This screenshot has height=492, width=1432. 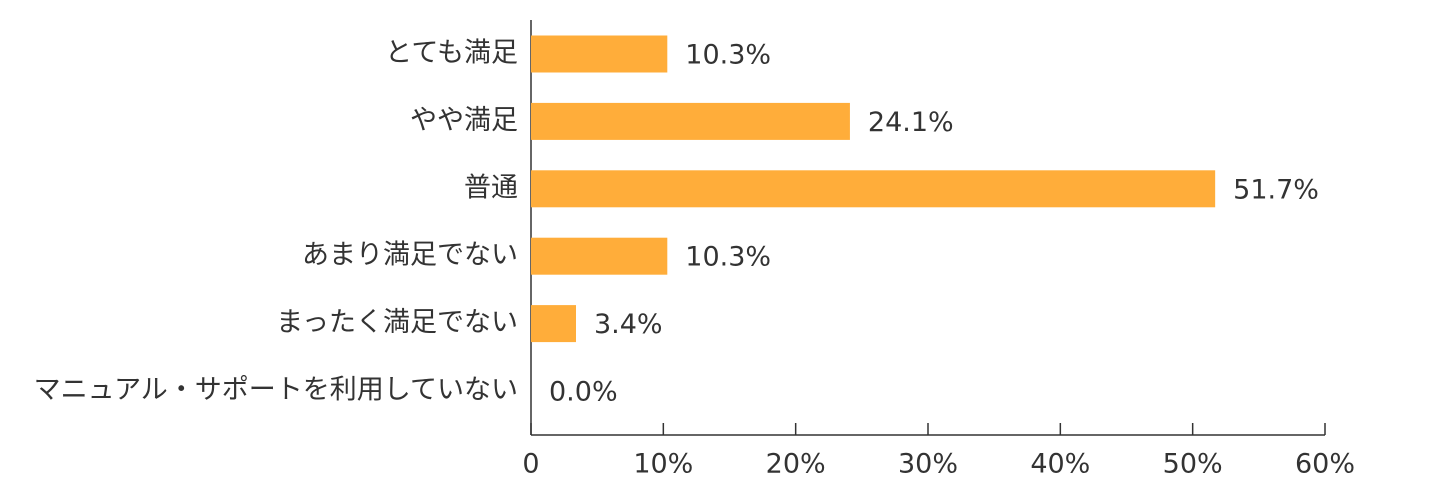 What do you see at coordinates (583, 392) in the screenshot?
I see `value-label: 0.0%` at bounding box center [583, 392].